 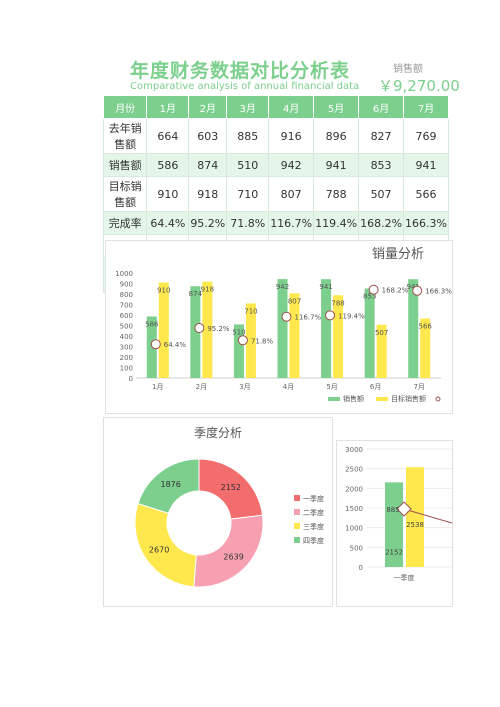 I want to click on legend-swatch-target, so click(x=382, y=399).